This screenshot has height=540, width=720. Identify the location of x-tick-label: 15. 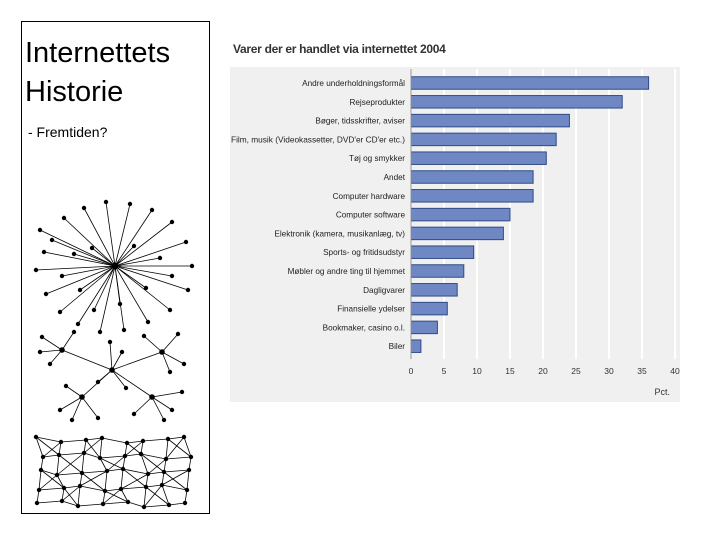
(510, 371).